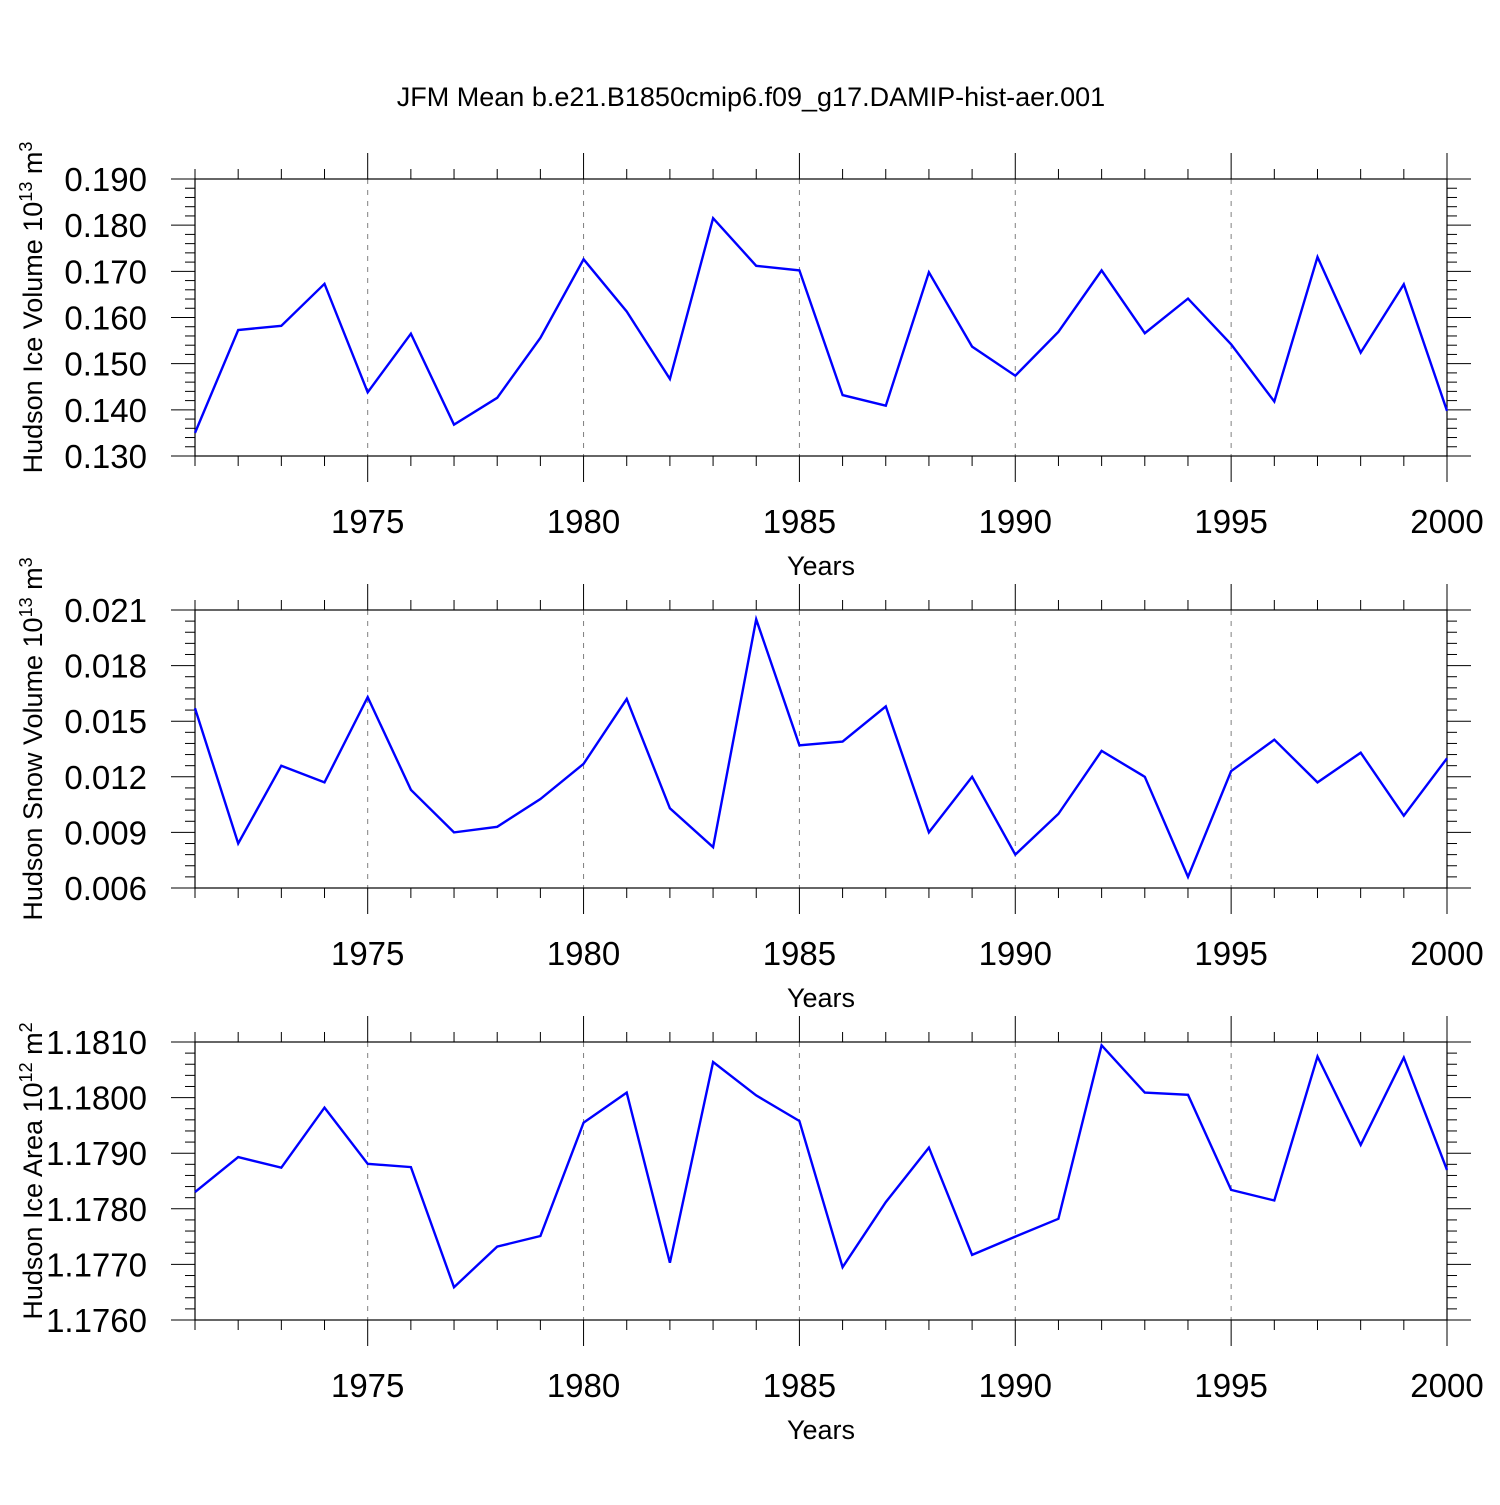 Image resolution: width=1500 pixels, height=1505 pixels. I want to click on y-tick-label: 0.012, so click(105, 777).